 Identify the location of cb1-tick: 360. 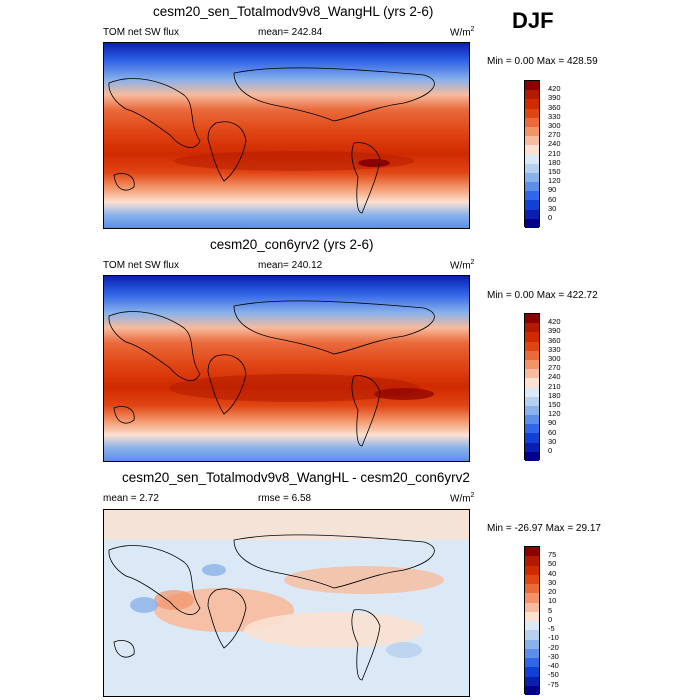
(554, 107).